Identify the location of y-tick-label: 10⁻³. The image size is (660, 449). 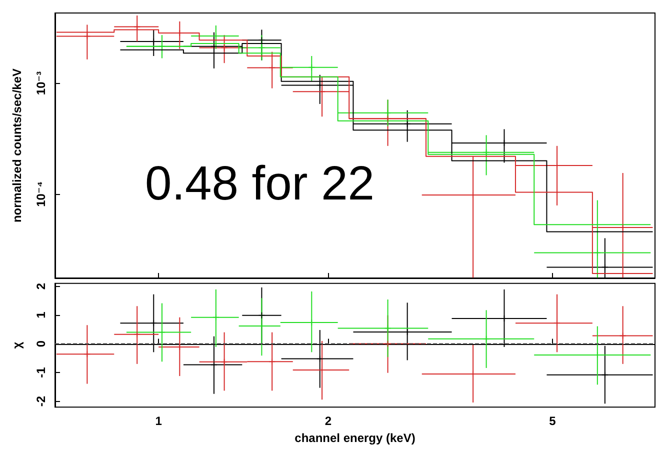
(41, 83).